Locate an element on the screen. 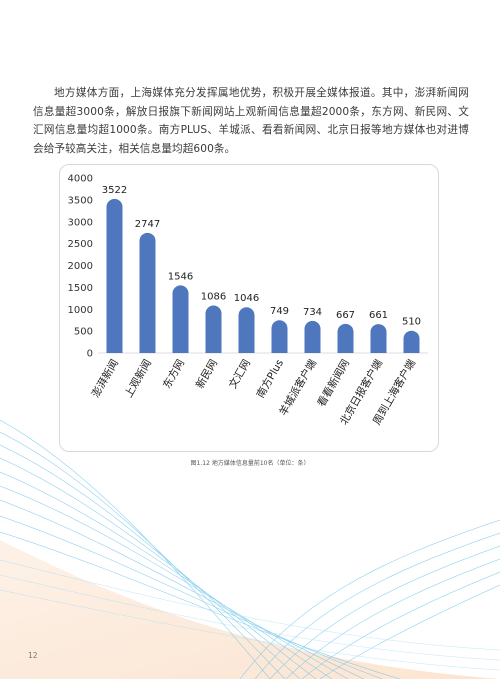  data-label: 3522 is located at coordinates (114, 190).